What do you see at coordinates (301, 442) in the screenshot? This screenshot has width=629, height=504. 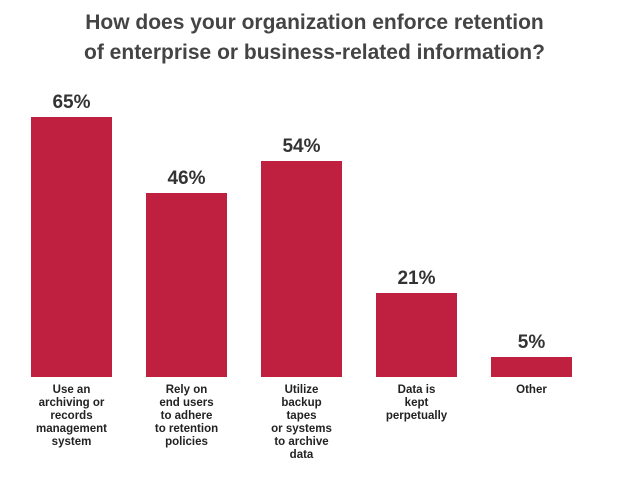 I see `category-label-3-line-5: to archive` at bounding box center [301, 442].